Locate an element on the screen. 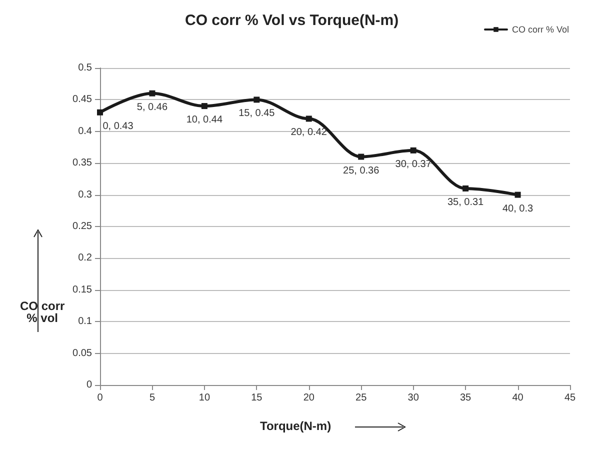  data-label: 20, 0.42 is located at coordinates (309, 132).